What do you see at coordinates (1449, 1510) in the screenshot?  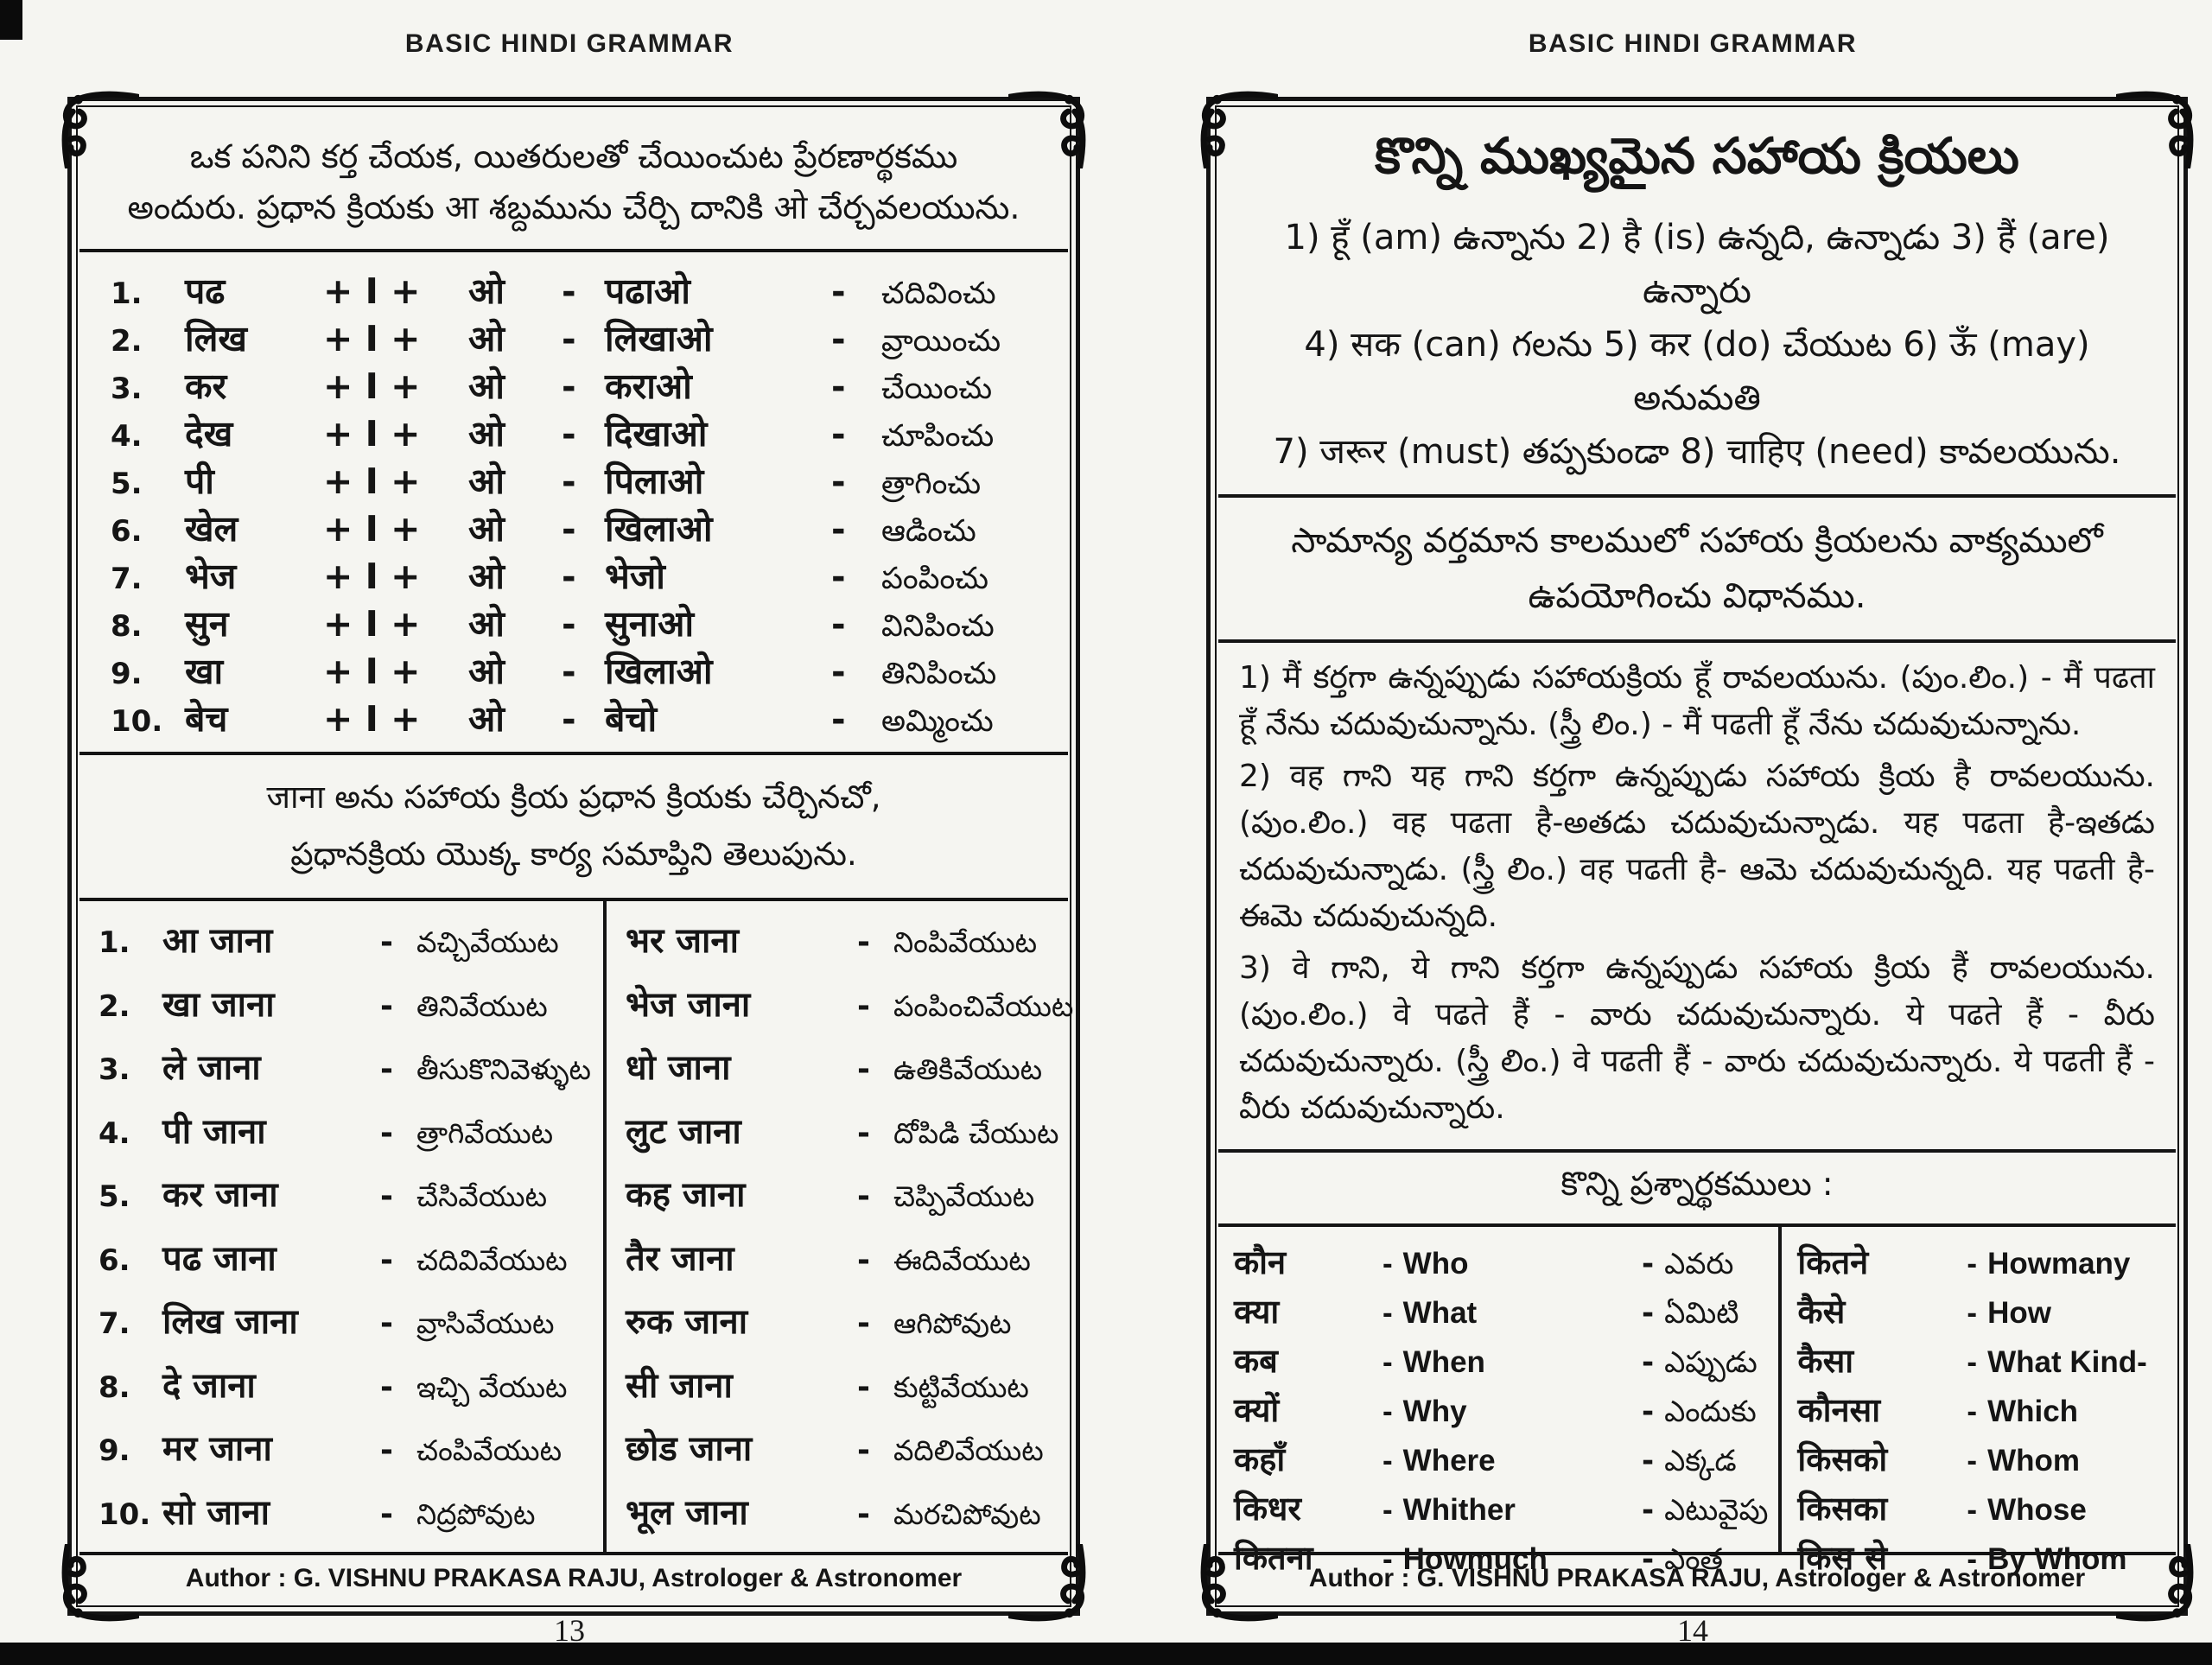 I see `english-meaning: - Whither` at bounding box center [1449, 1510].